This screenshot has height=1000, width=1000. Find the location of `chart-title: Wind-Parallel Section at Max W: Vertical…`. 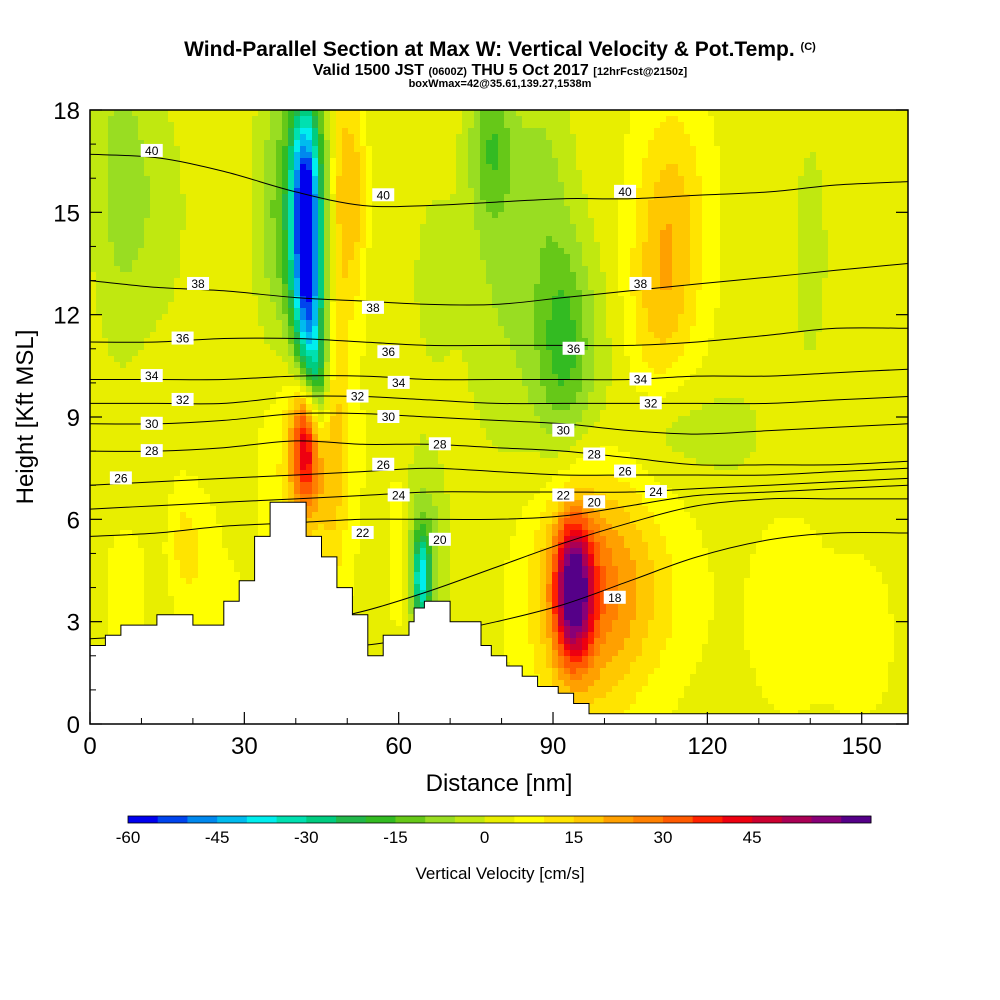

chart-title: Wind-Parallel Section at Max W: Vertical… is located at coordinates (500, 50).